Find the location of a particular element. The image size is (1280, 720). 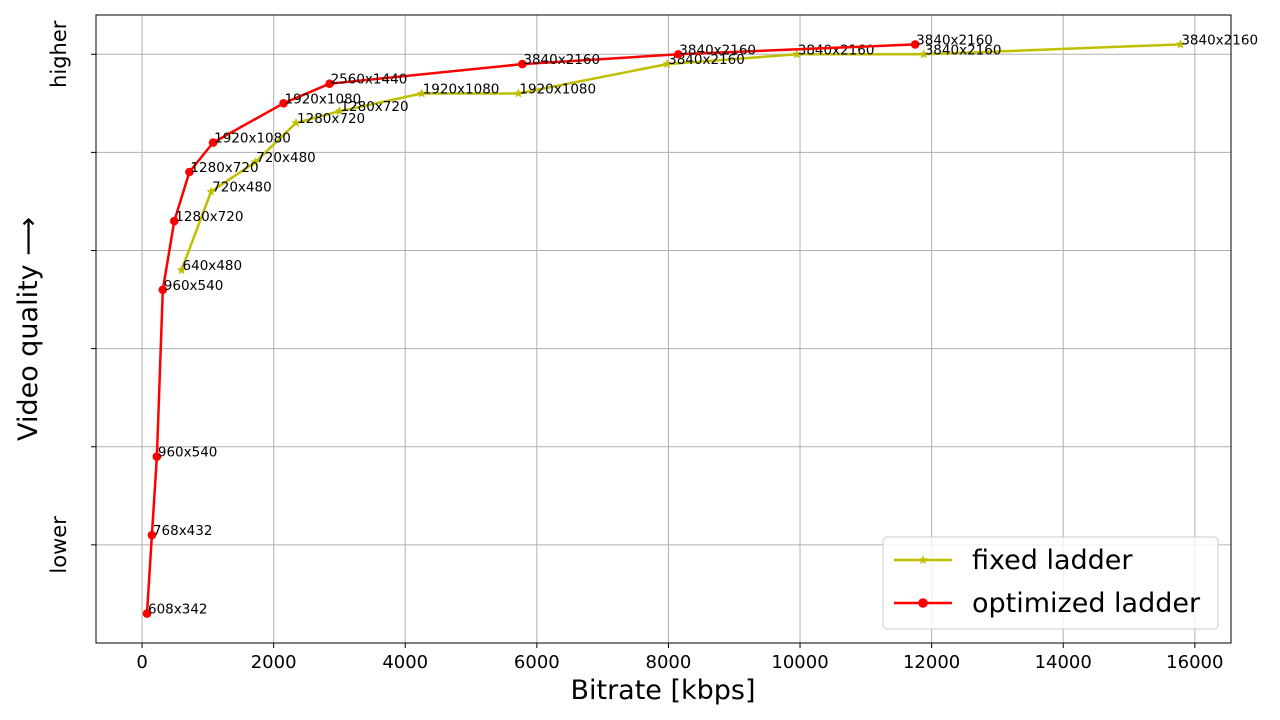

y-axis-label: Video quality ⟶ is located at coordinates (28, 329).